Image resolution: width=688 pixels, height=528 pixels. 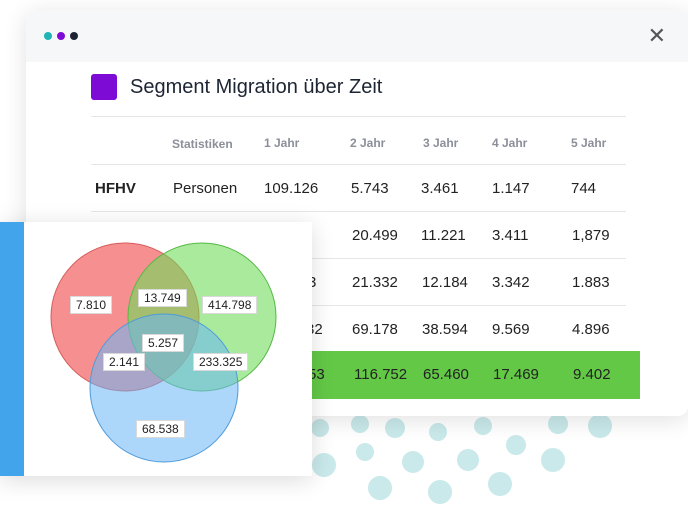 What do you see at coordinates (104, 87) in the screenshot?
I see `title-color-square` at bounding box center [104, 87].